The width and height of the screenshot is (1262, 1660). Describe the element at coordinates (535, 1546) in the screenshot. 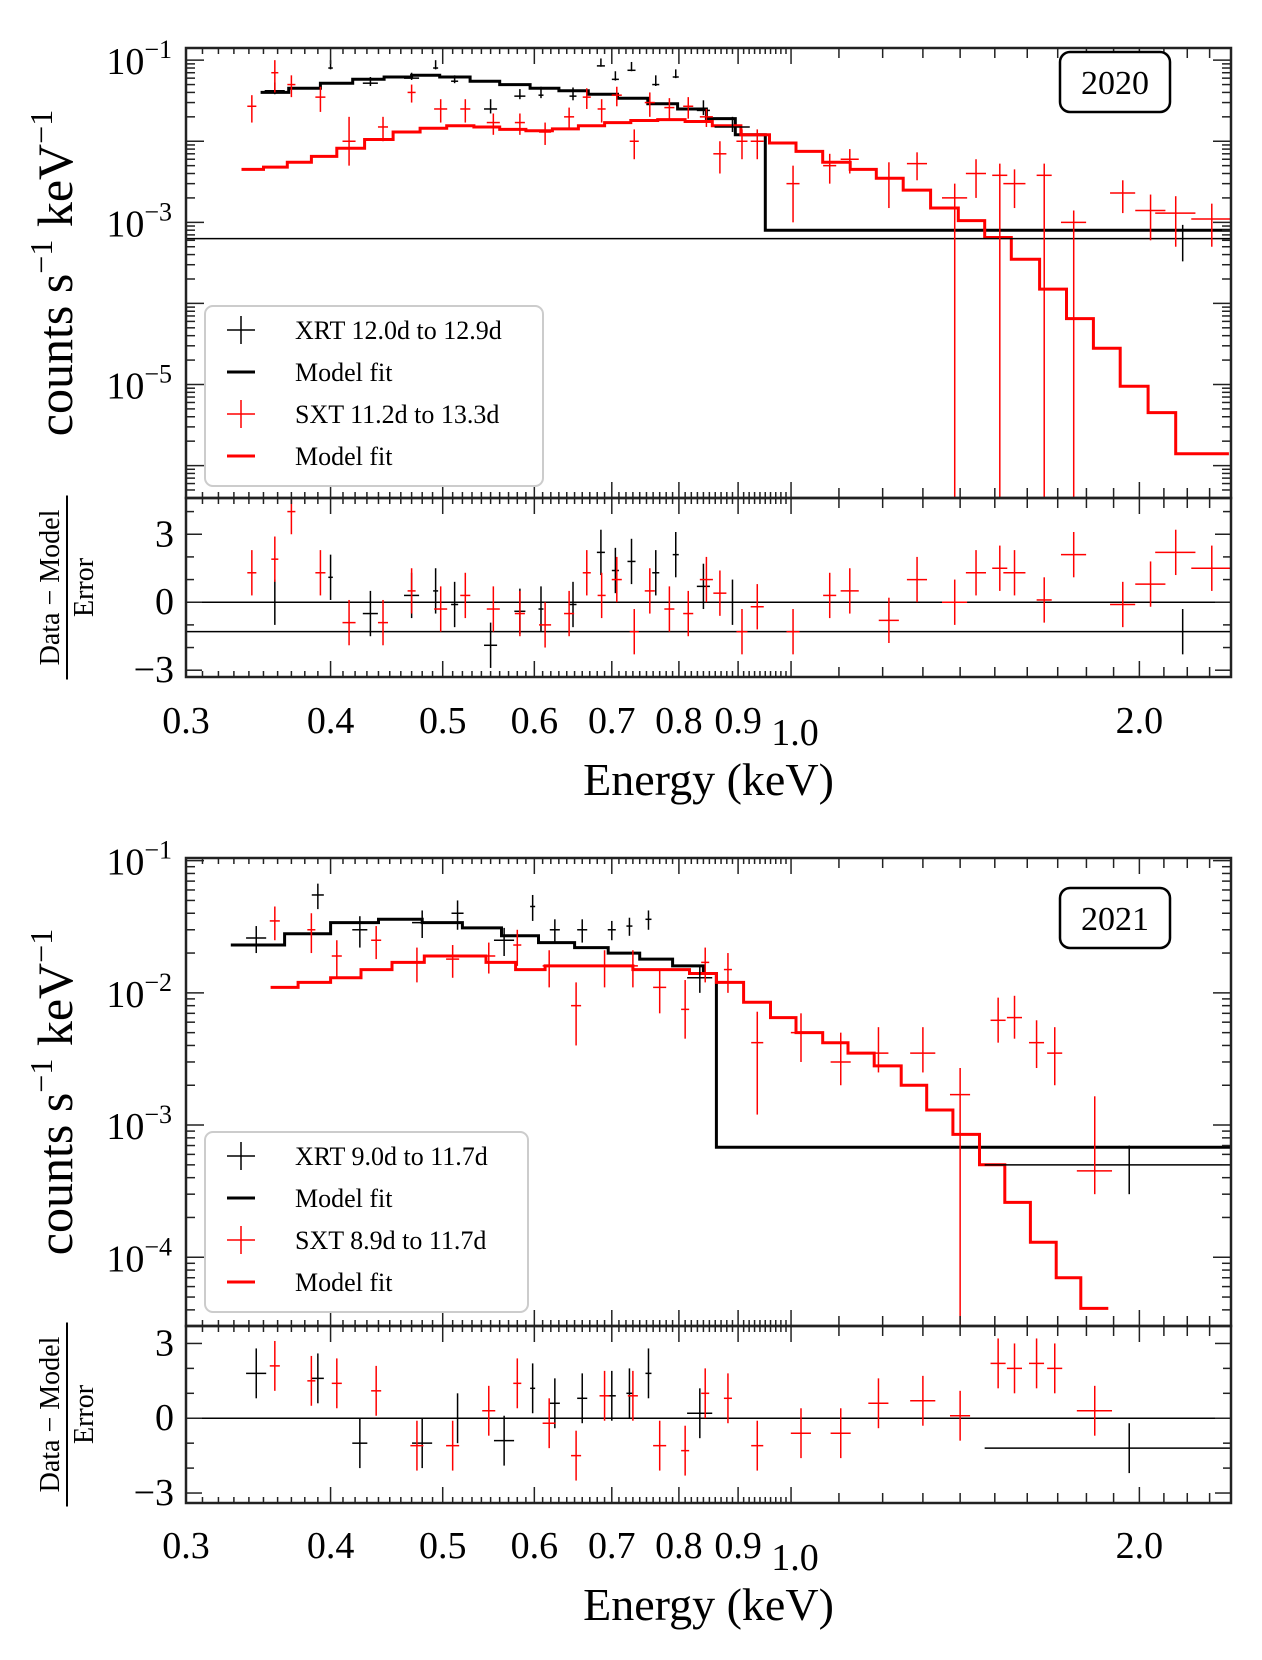

I see `x-tick-label: 0.6` at that location.